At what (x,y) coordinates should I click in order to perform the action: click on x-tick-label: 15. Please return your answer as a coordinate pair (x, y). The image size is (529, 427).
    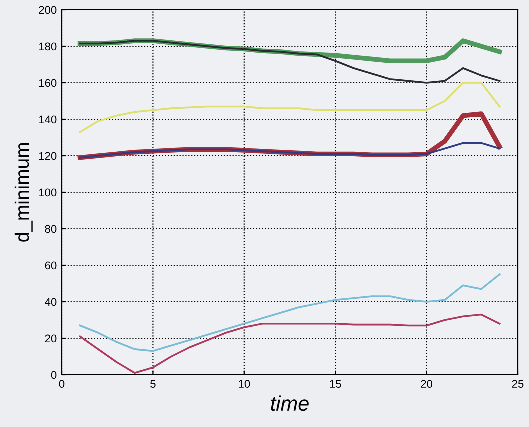
    Looking at the image, I should click on (336, 384).